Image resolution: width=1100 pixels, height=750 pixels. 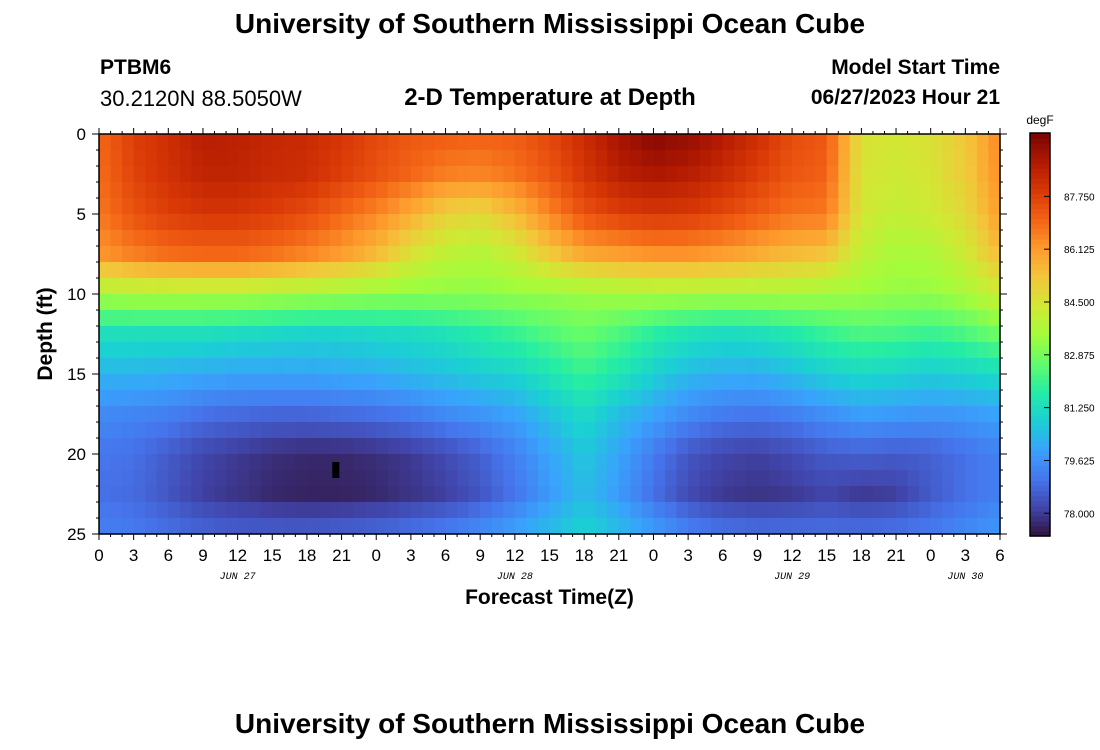 I want to click on x-tick-label: 18, so click(x=584, y=555).